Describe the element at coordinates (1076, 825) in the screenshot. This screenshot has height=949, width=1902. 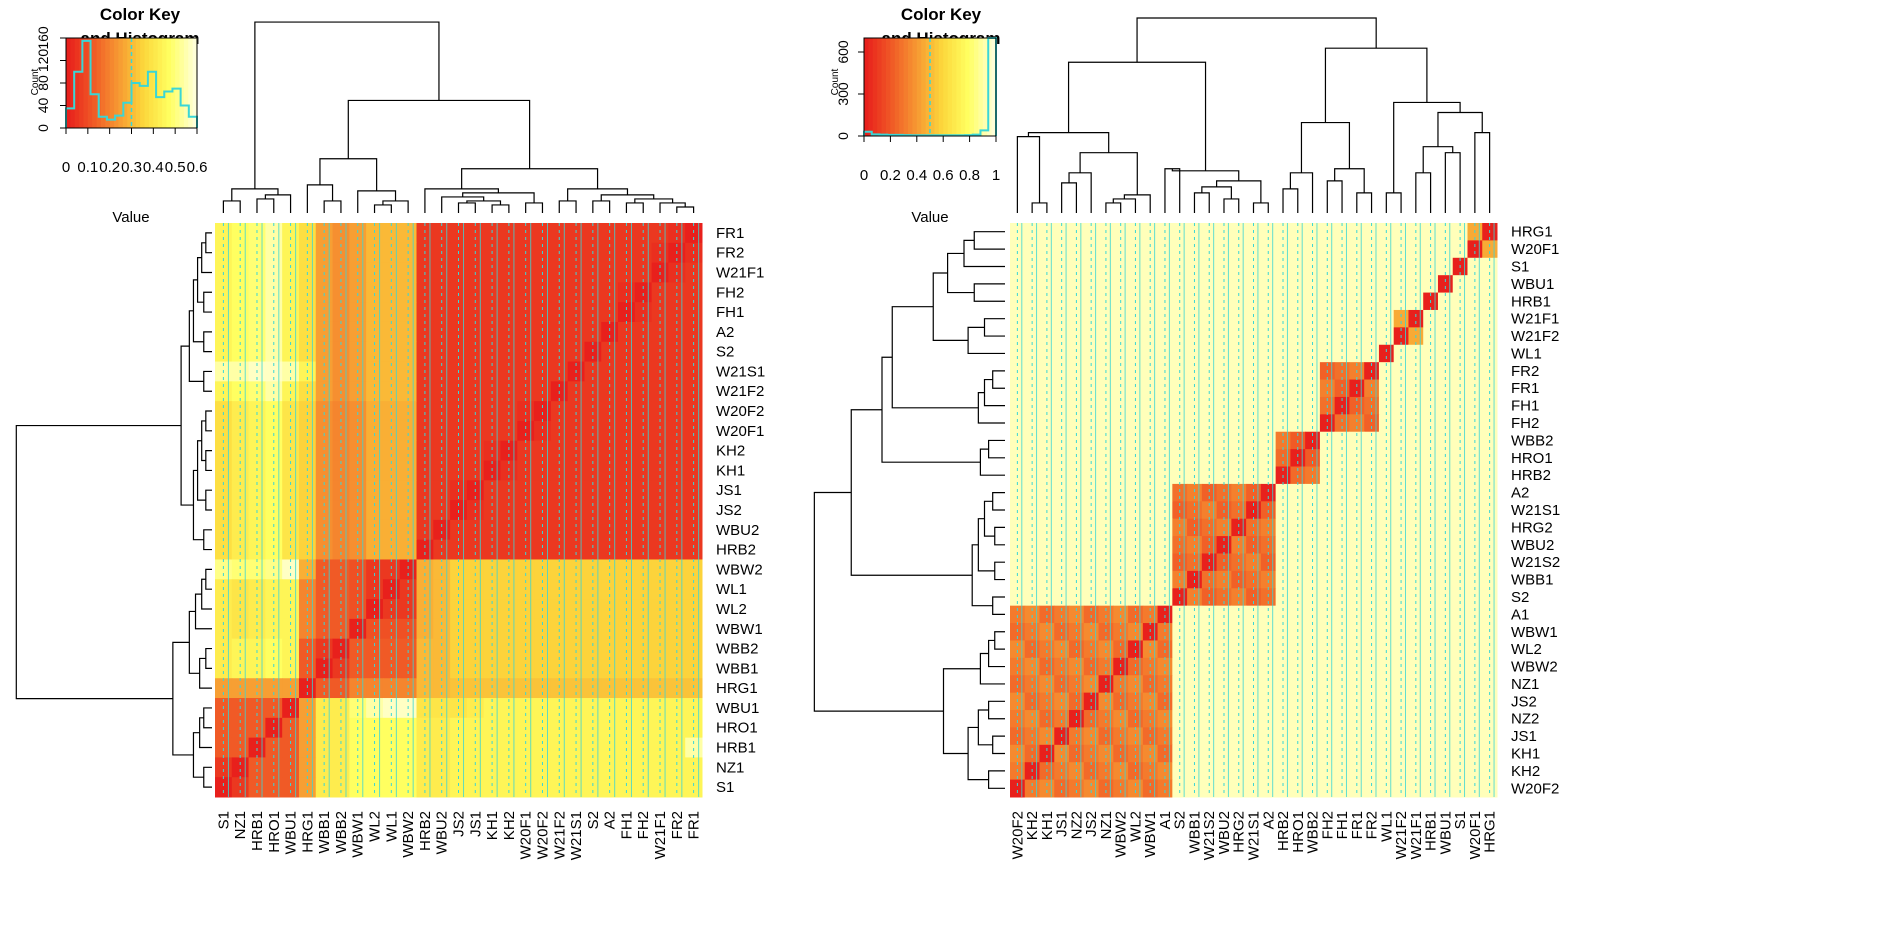
I see `column-label: NZ2` at that location.